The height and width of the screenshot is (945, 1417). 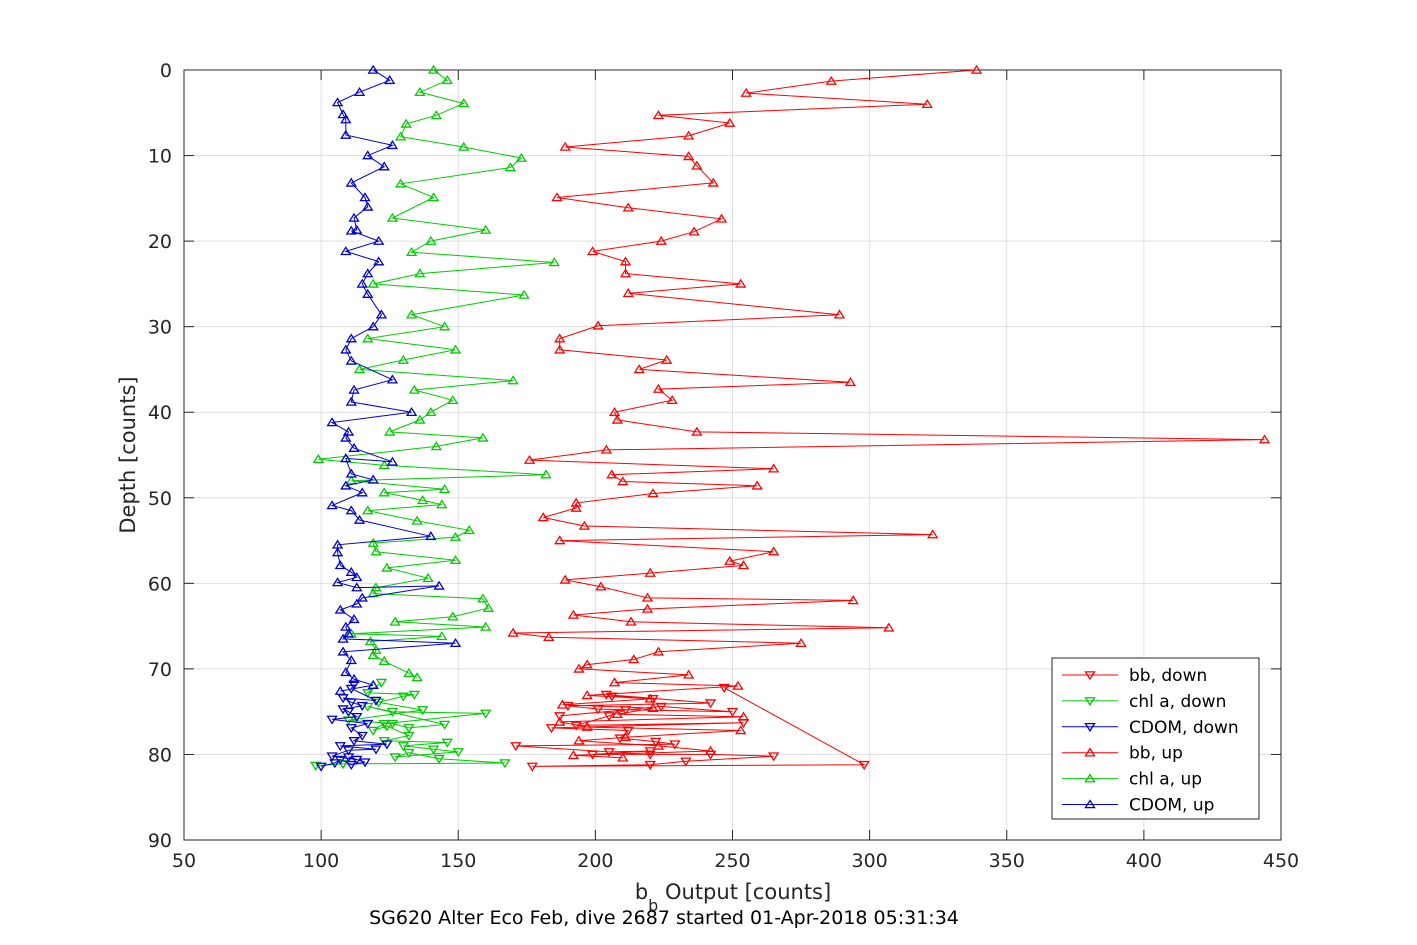 What do you see at coordinates (653, 905) in the screenshot?
I see `x-axis-label-subscript: b` at bounding box center [653, 905].